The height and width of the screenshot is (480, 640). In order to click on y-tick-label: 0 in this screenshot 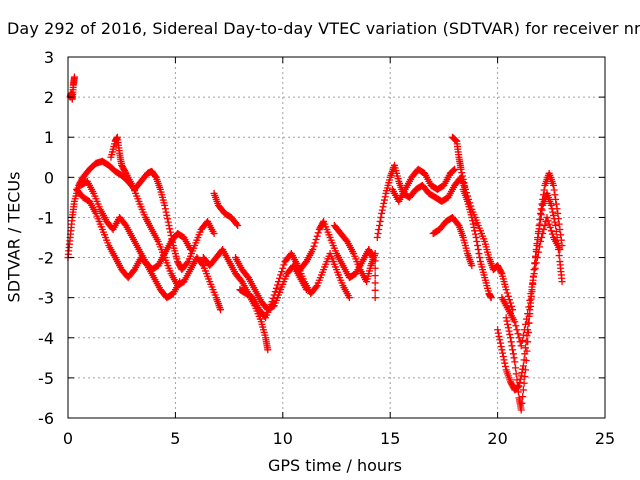, I will do `click(49, 177)`.